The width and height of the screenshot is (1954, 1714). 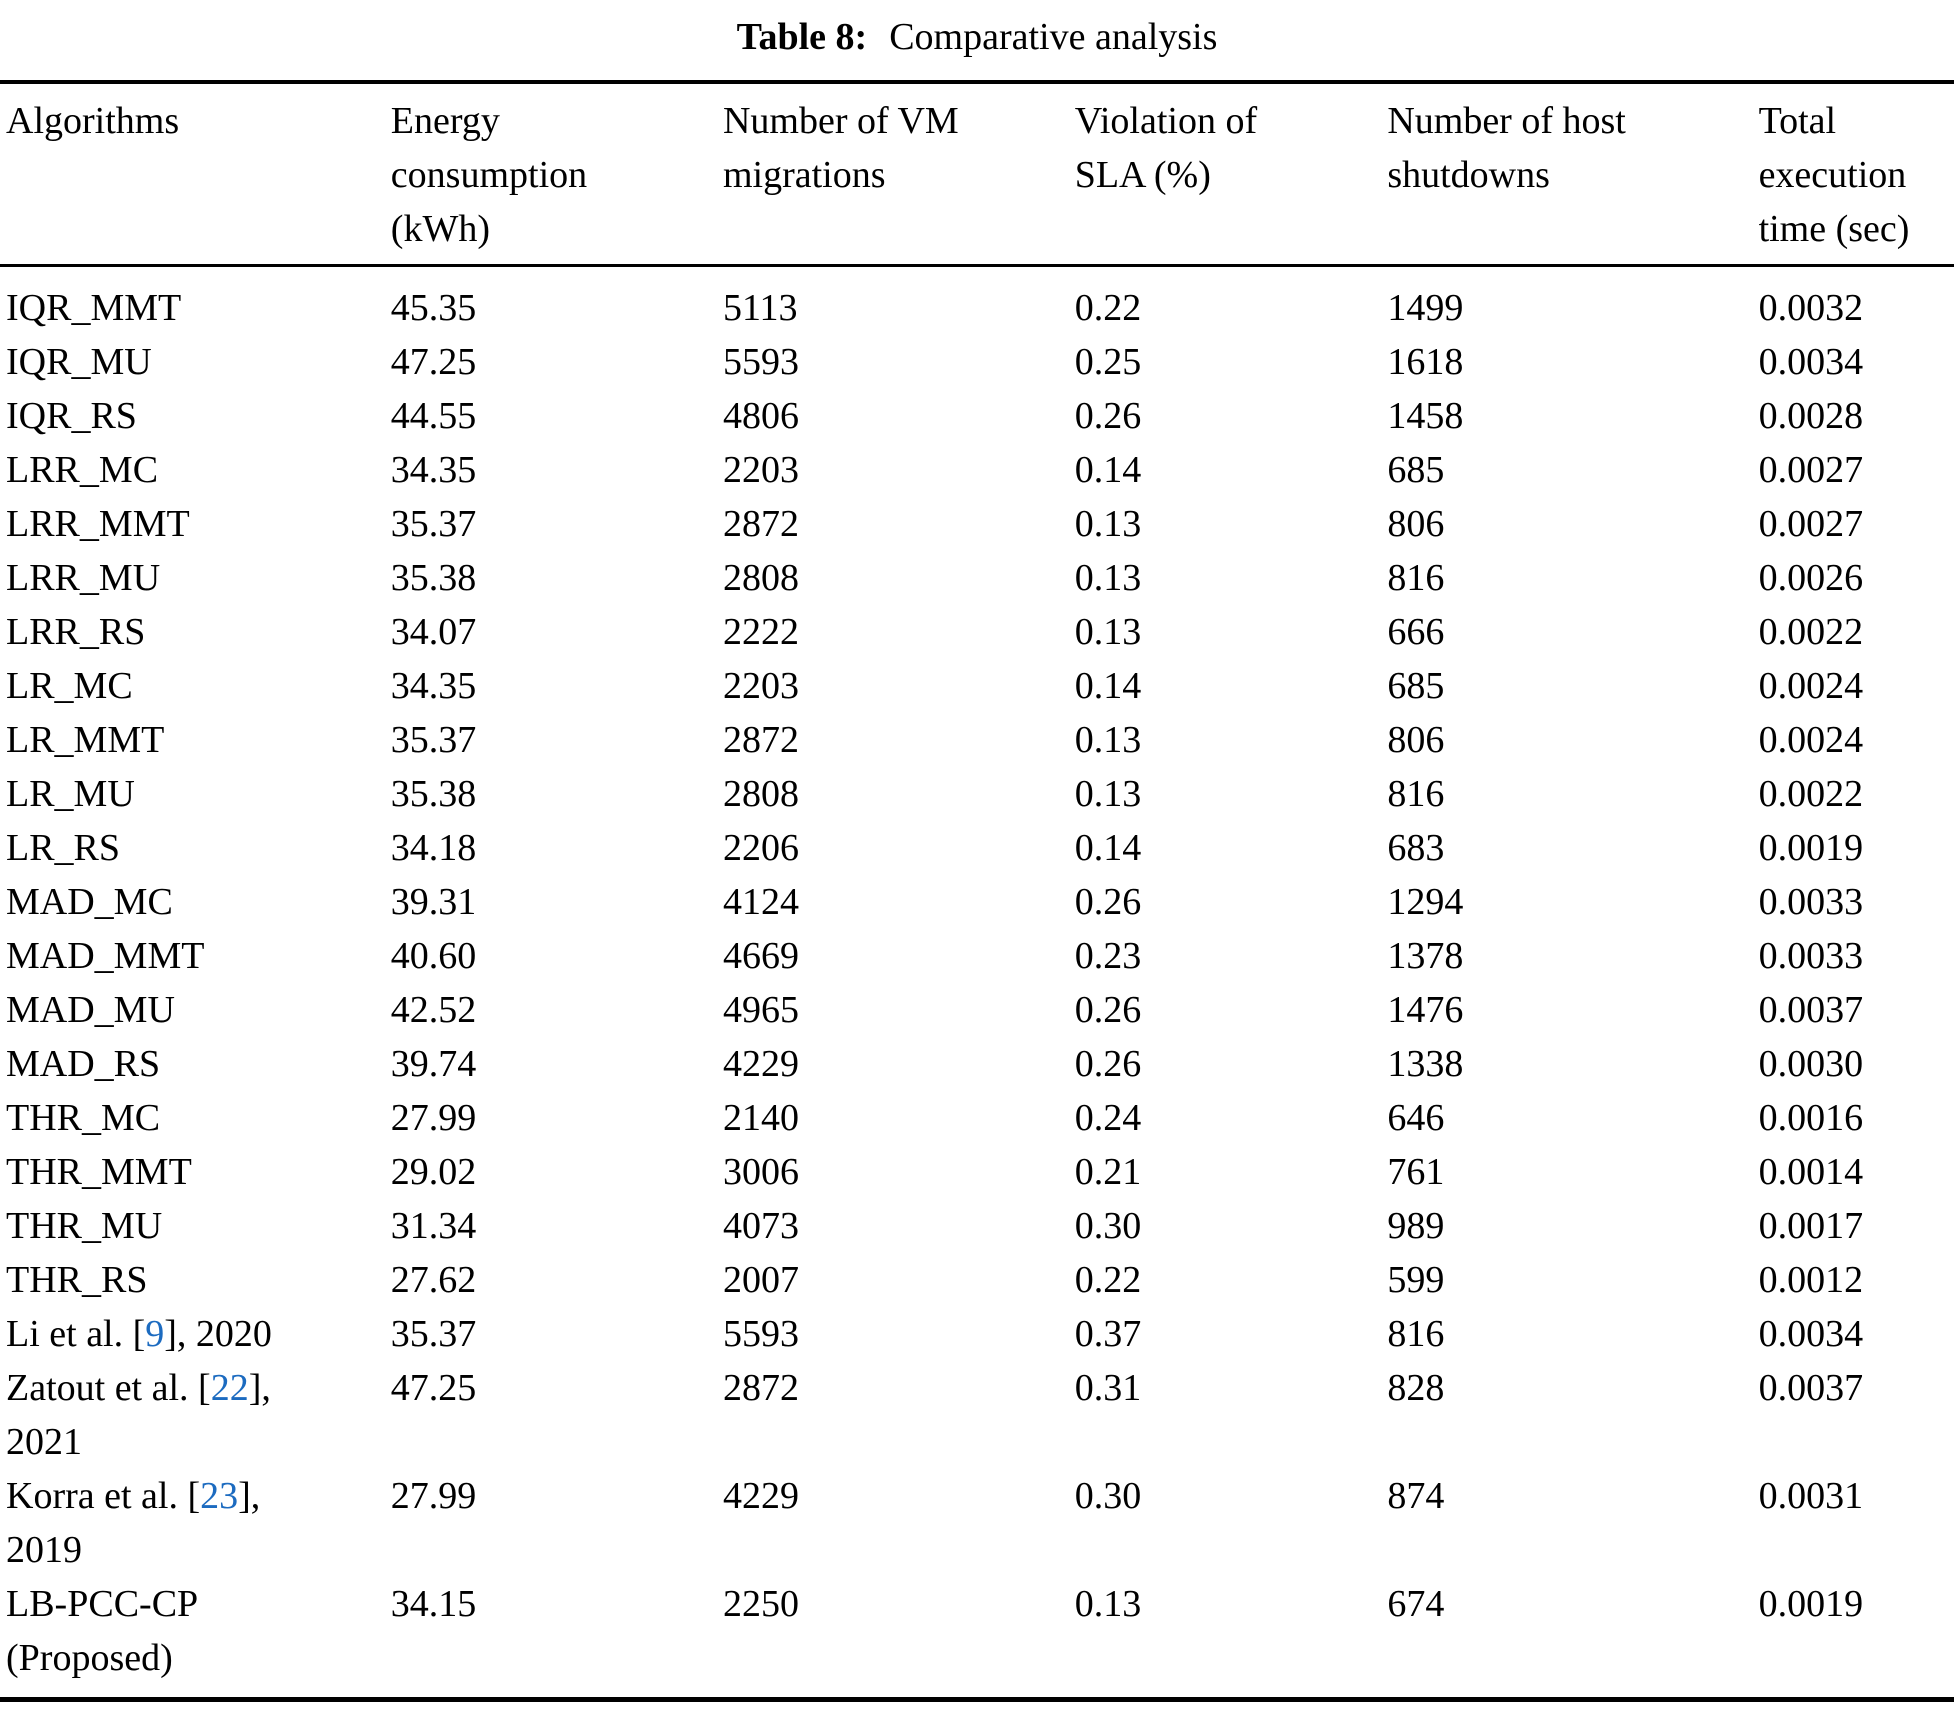 I want to click on table-row: LR_MU 35.38 2808 0.13 816 0.0022, so click(x=977, y=794).